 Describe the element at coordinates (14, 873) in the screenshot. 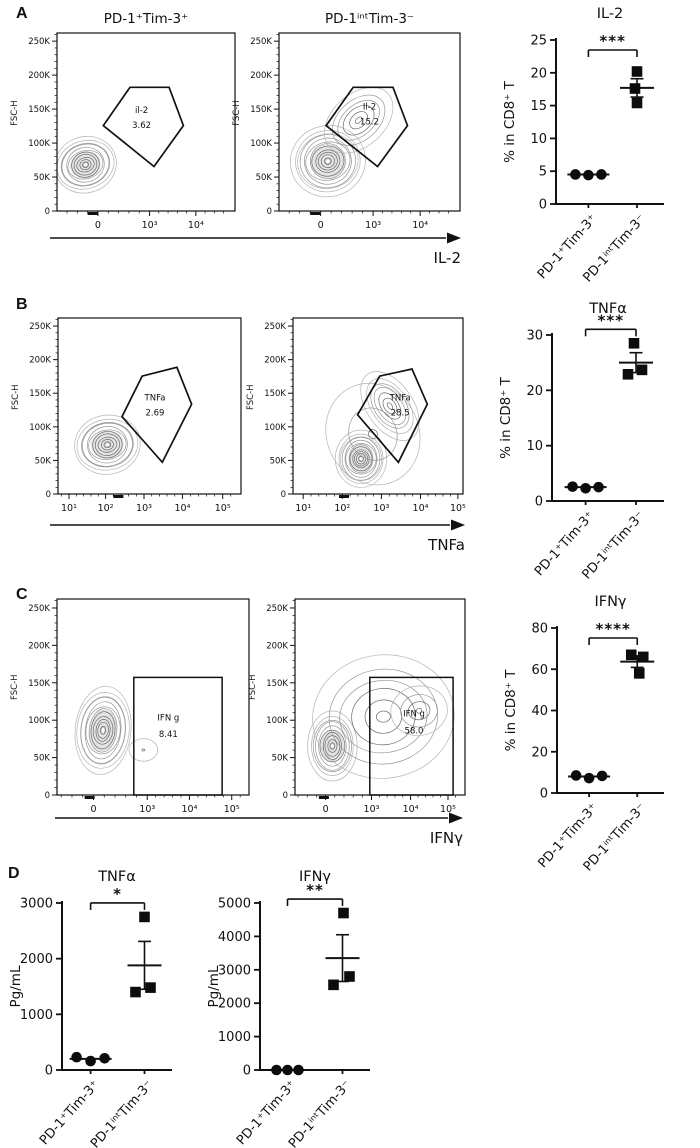

I see `panel-label-d: D` at that location.